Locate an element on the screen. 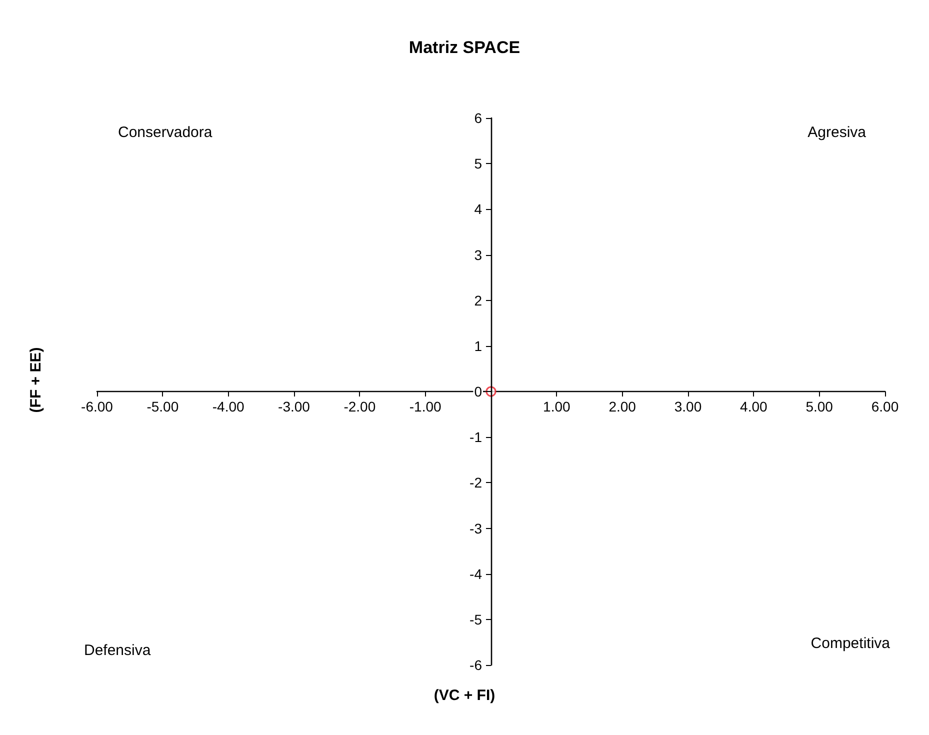 Image resolution: width=929 pixels, height=735 pixels. y-tick-label: 2 is located at coordinates (478, 300).